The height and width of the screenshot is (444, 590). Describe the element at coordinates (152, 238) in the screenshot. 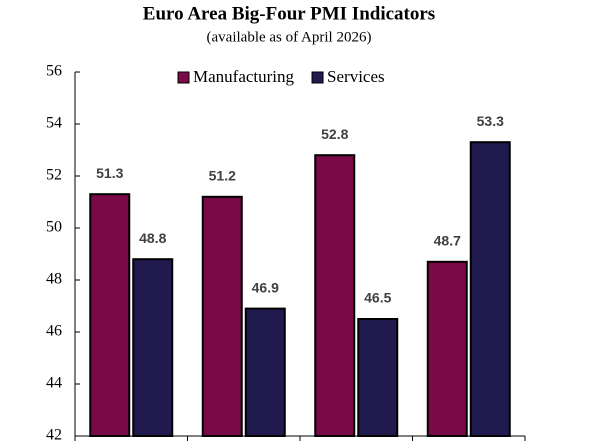

I see `value-label: 48.8` at that location.